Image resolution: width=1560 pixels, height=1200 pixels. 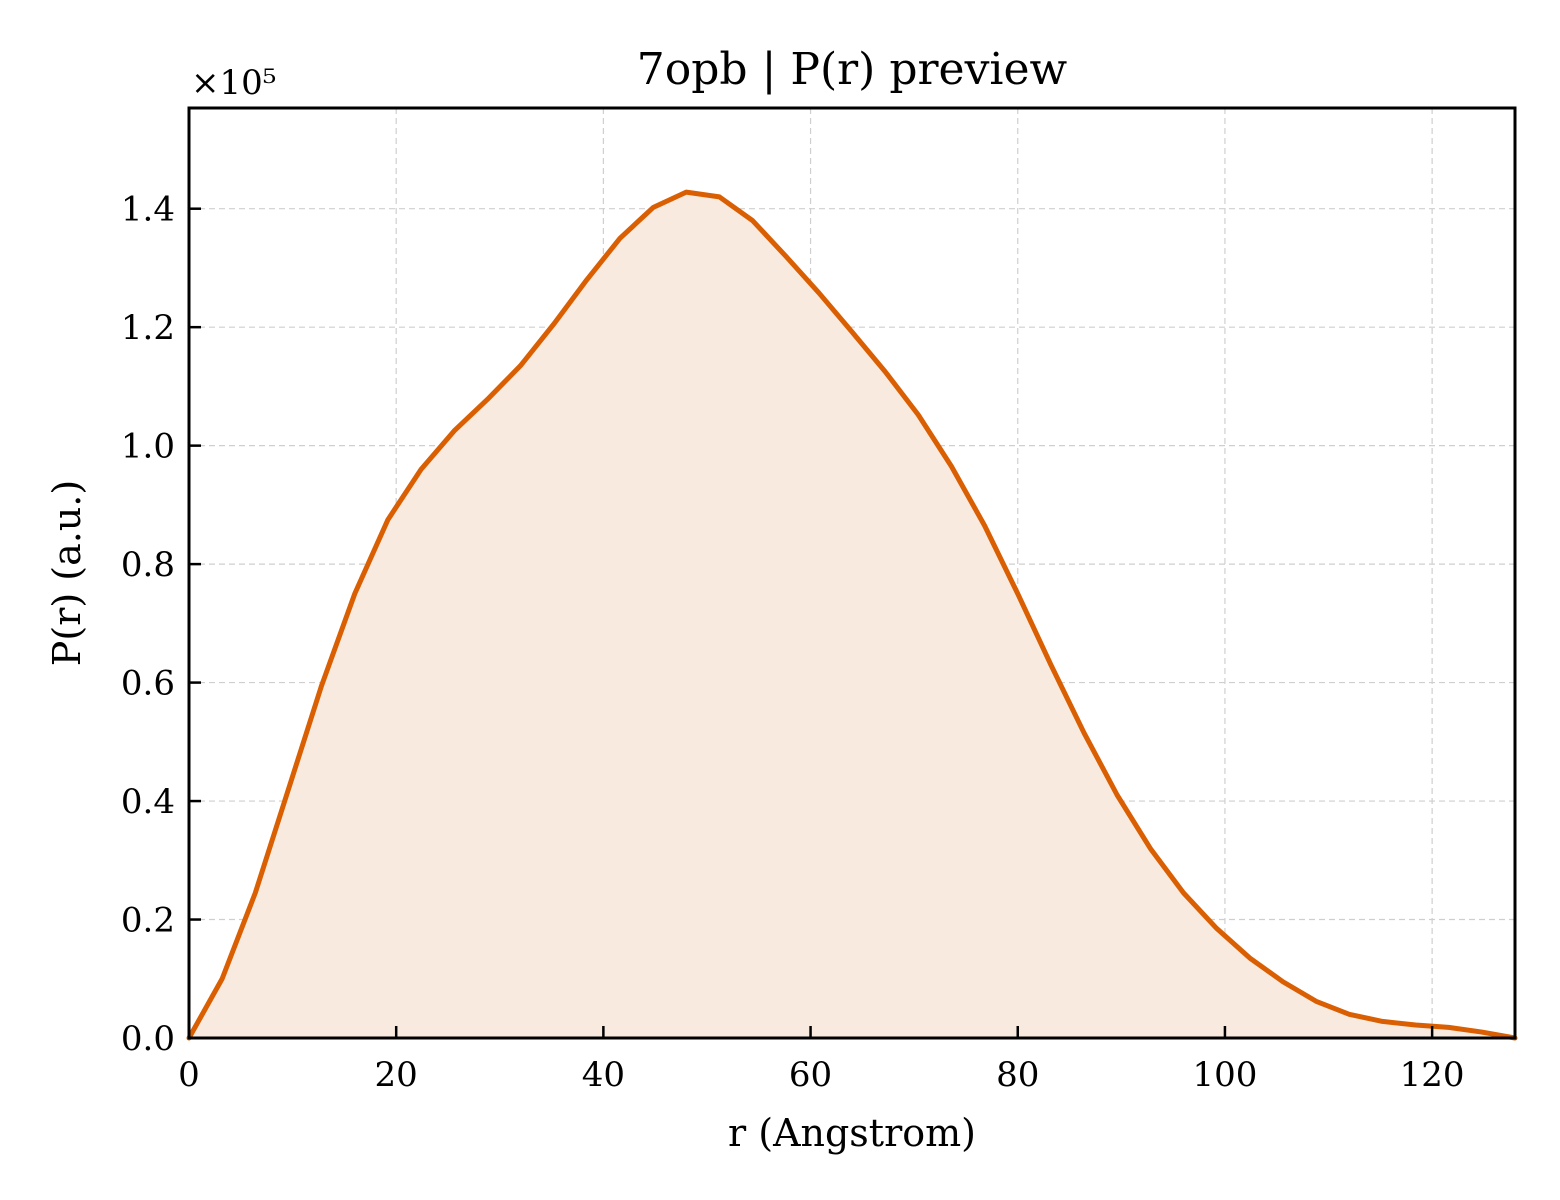 What do you see at coordinates (148, 802) in the screenshot?
I see `y-tick-label: 0.4` at bounding box center [148, 802].